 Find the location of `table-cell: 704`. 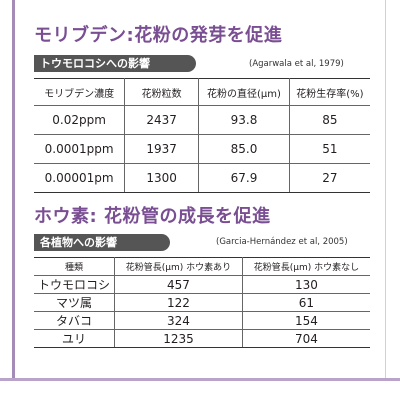

table-cell: 704 is located at coordinates (305, 338).